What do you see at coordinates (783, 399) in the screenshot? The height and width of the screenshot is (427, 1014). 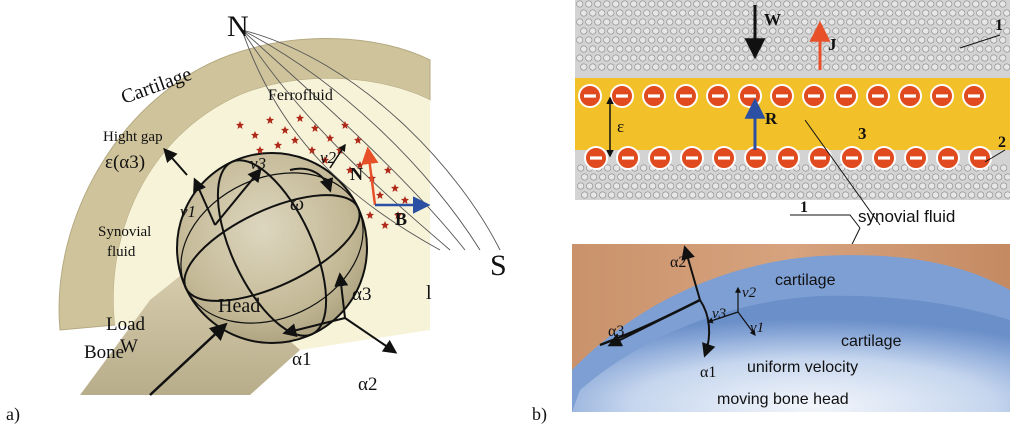 I see `moving-bone-head-label: moving bone head` at bounding box center [783, 399].